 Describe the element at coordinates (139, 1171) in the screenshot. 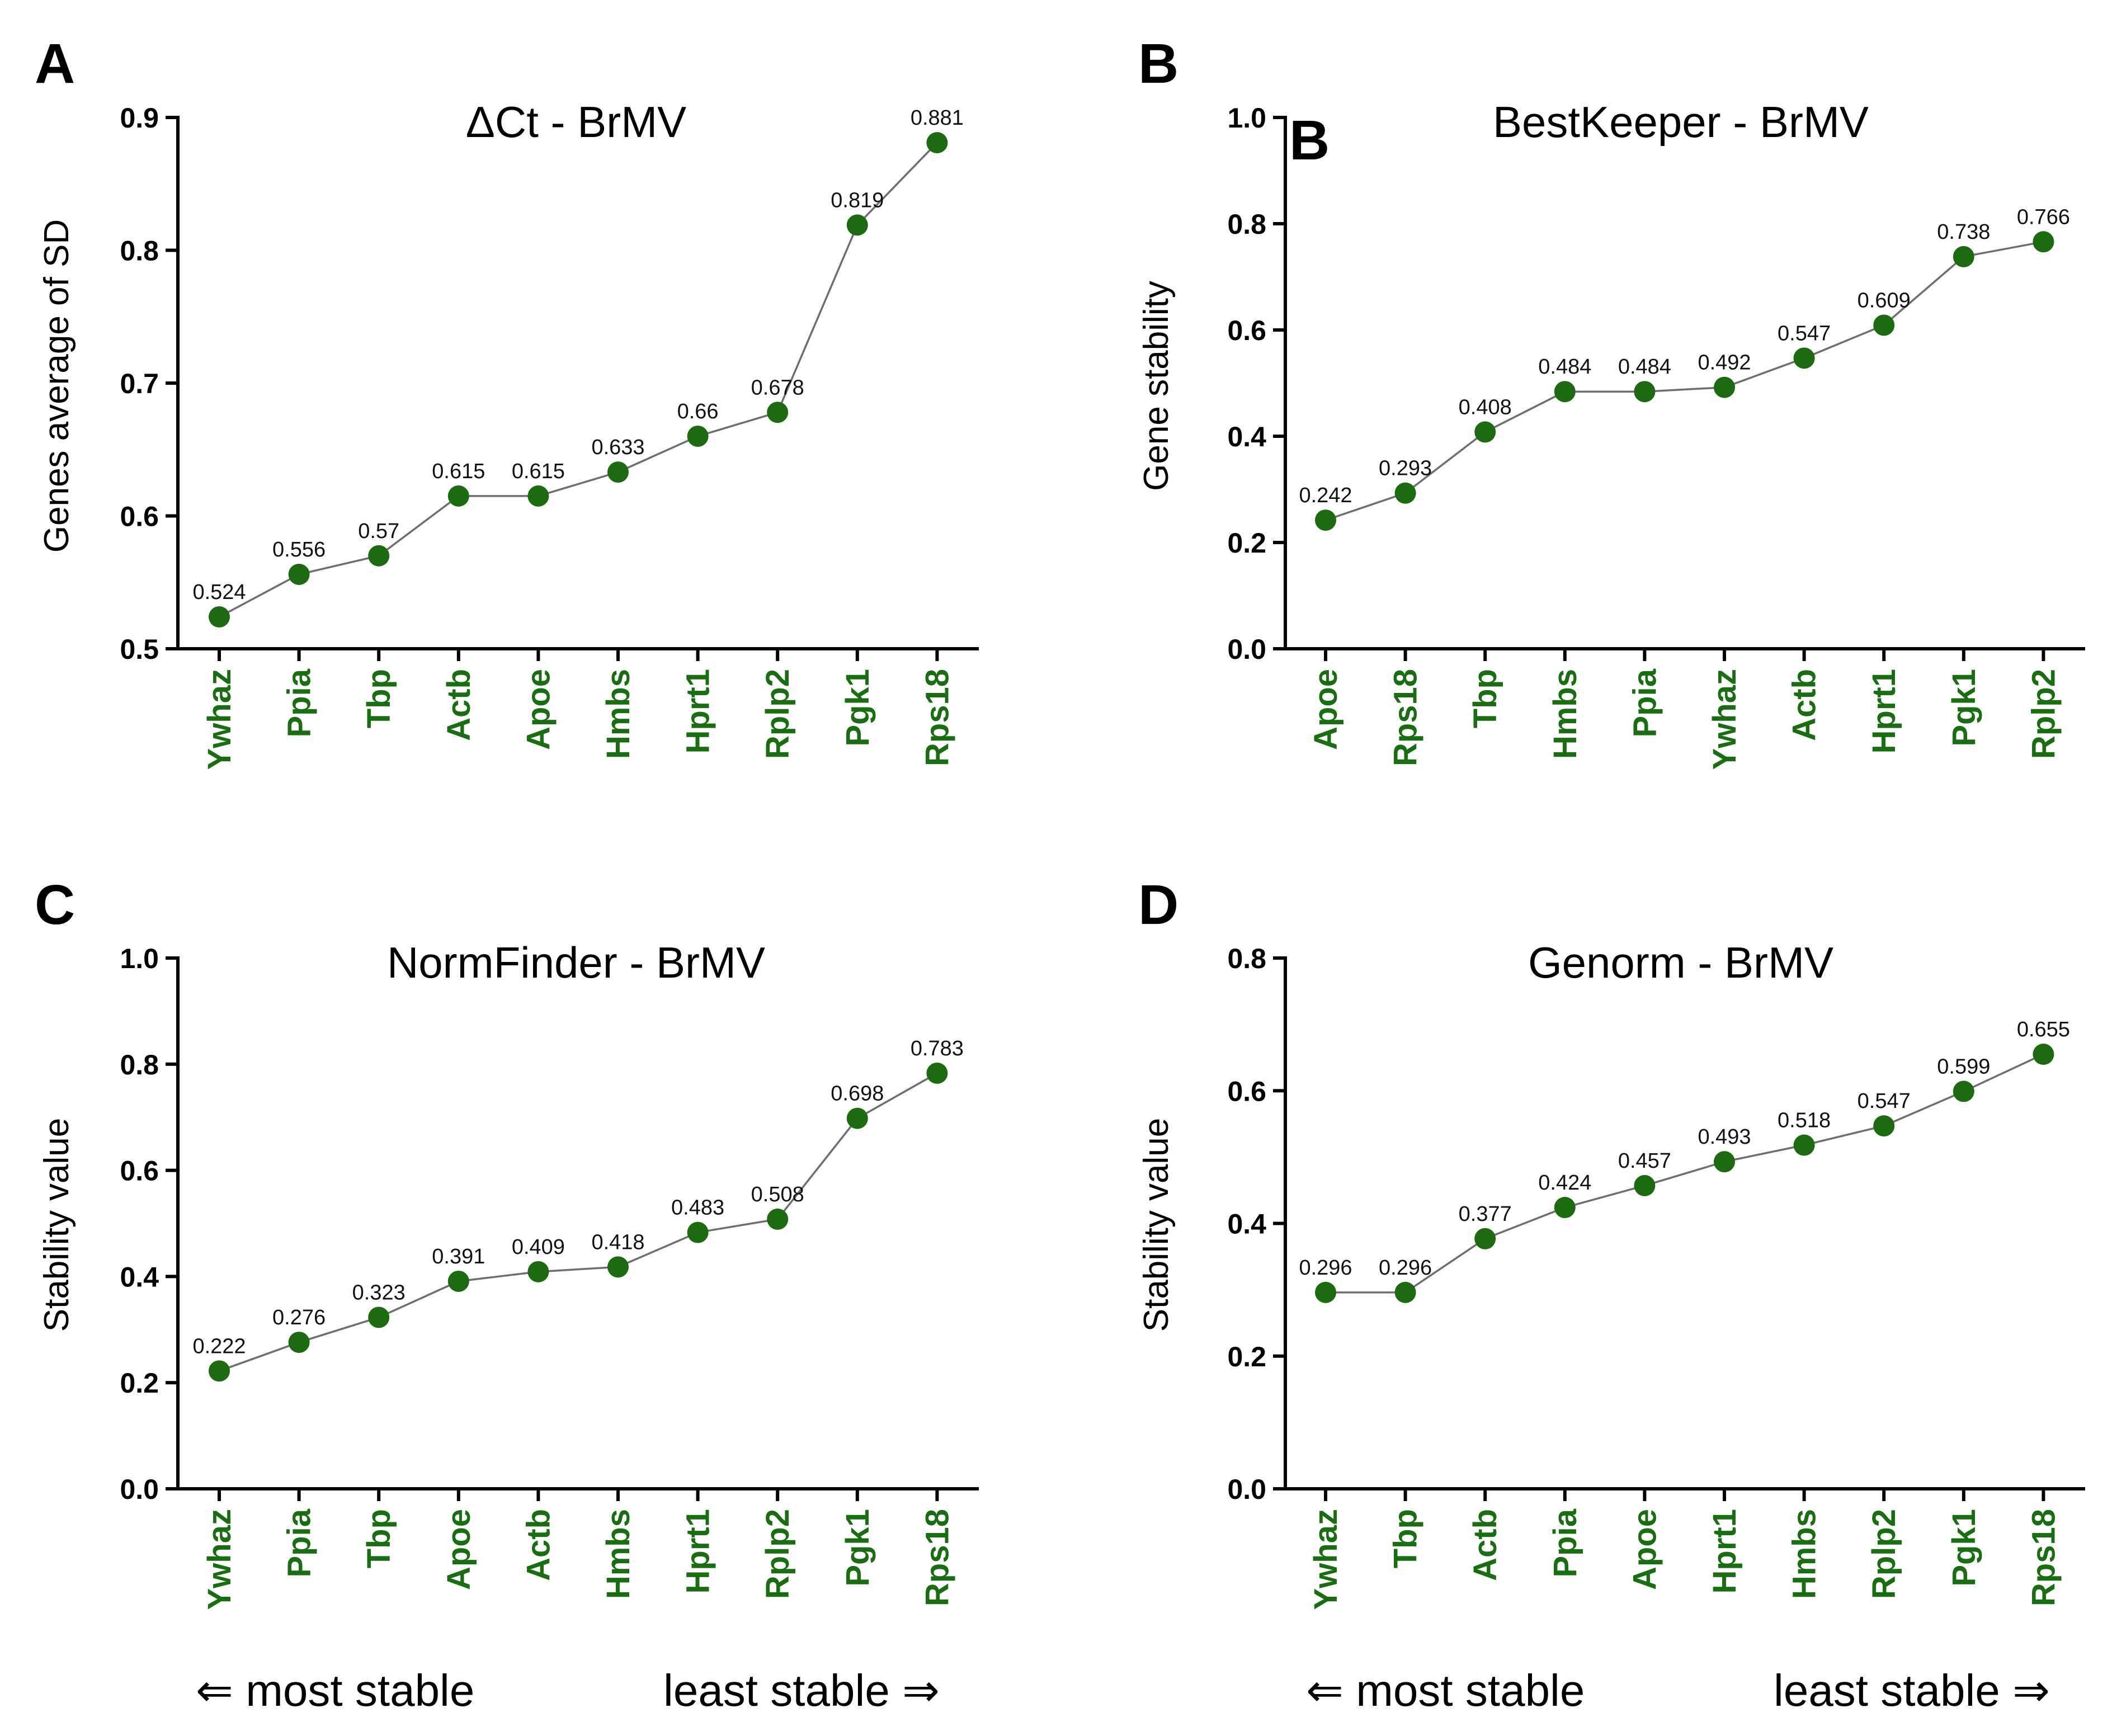

I see `y-tick-label-c-3: 0.6` at that location.